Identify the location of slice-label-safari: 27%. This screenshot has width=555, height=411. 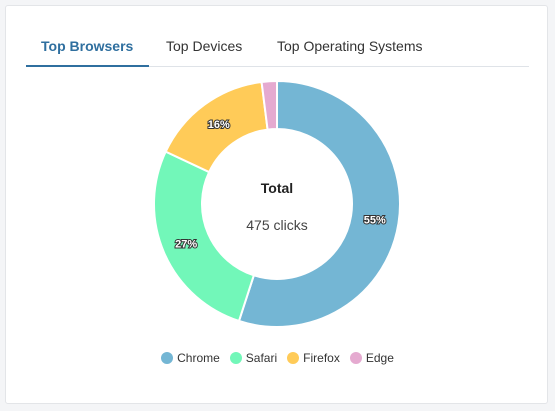
(186, 244).